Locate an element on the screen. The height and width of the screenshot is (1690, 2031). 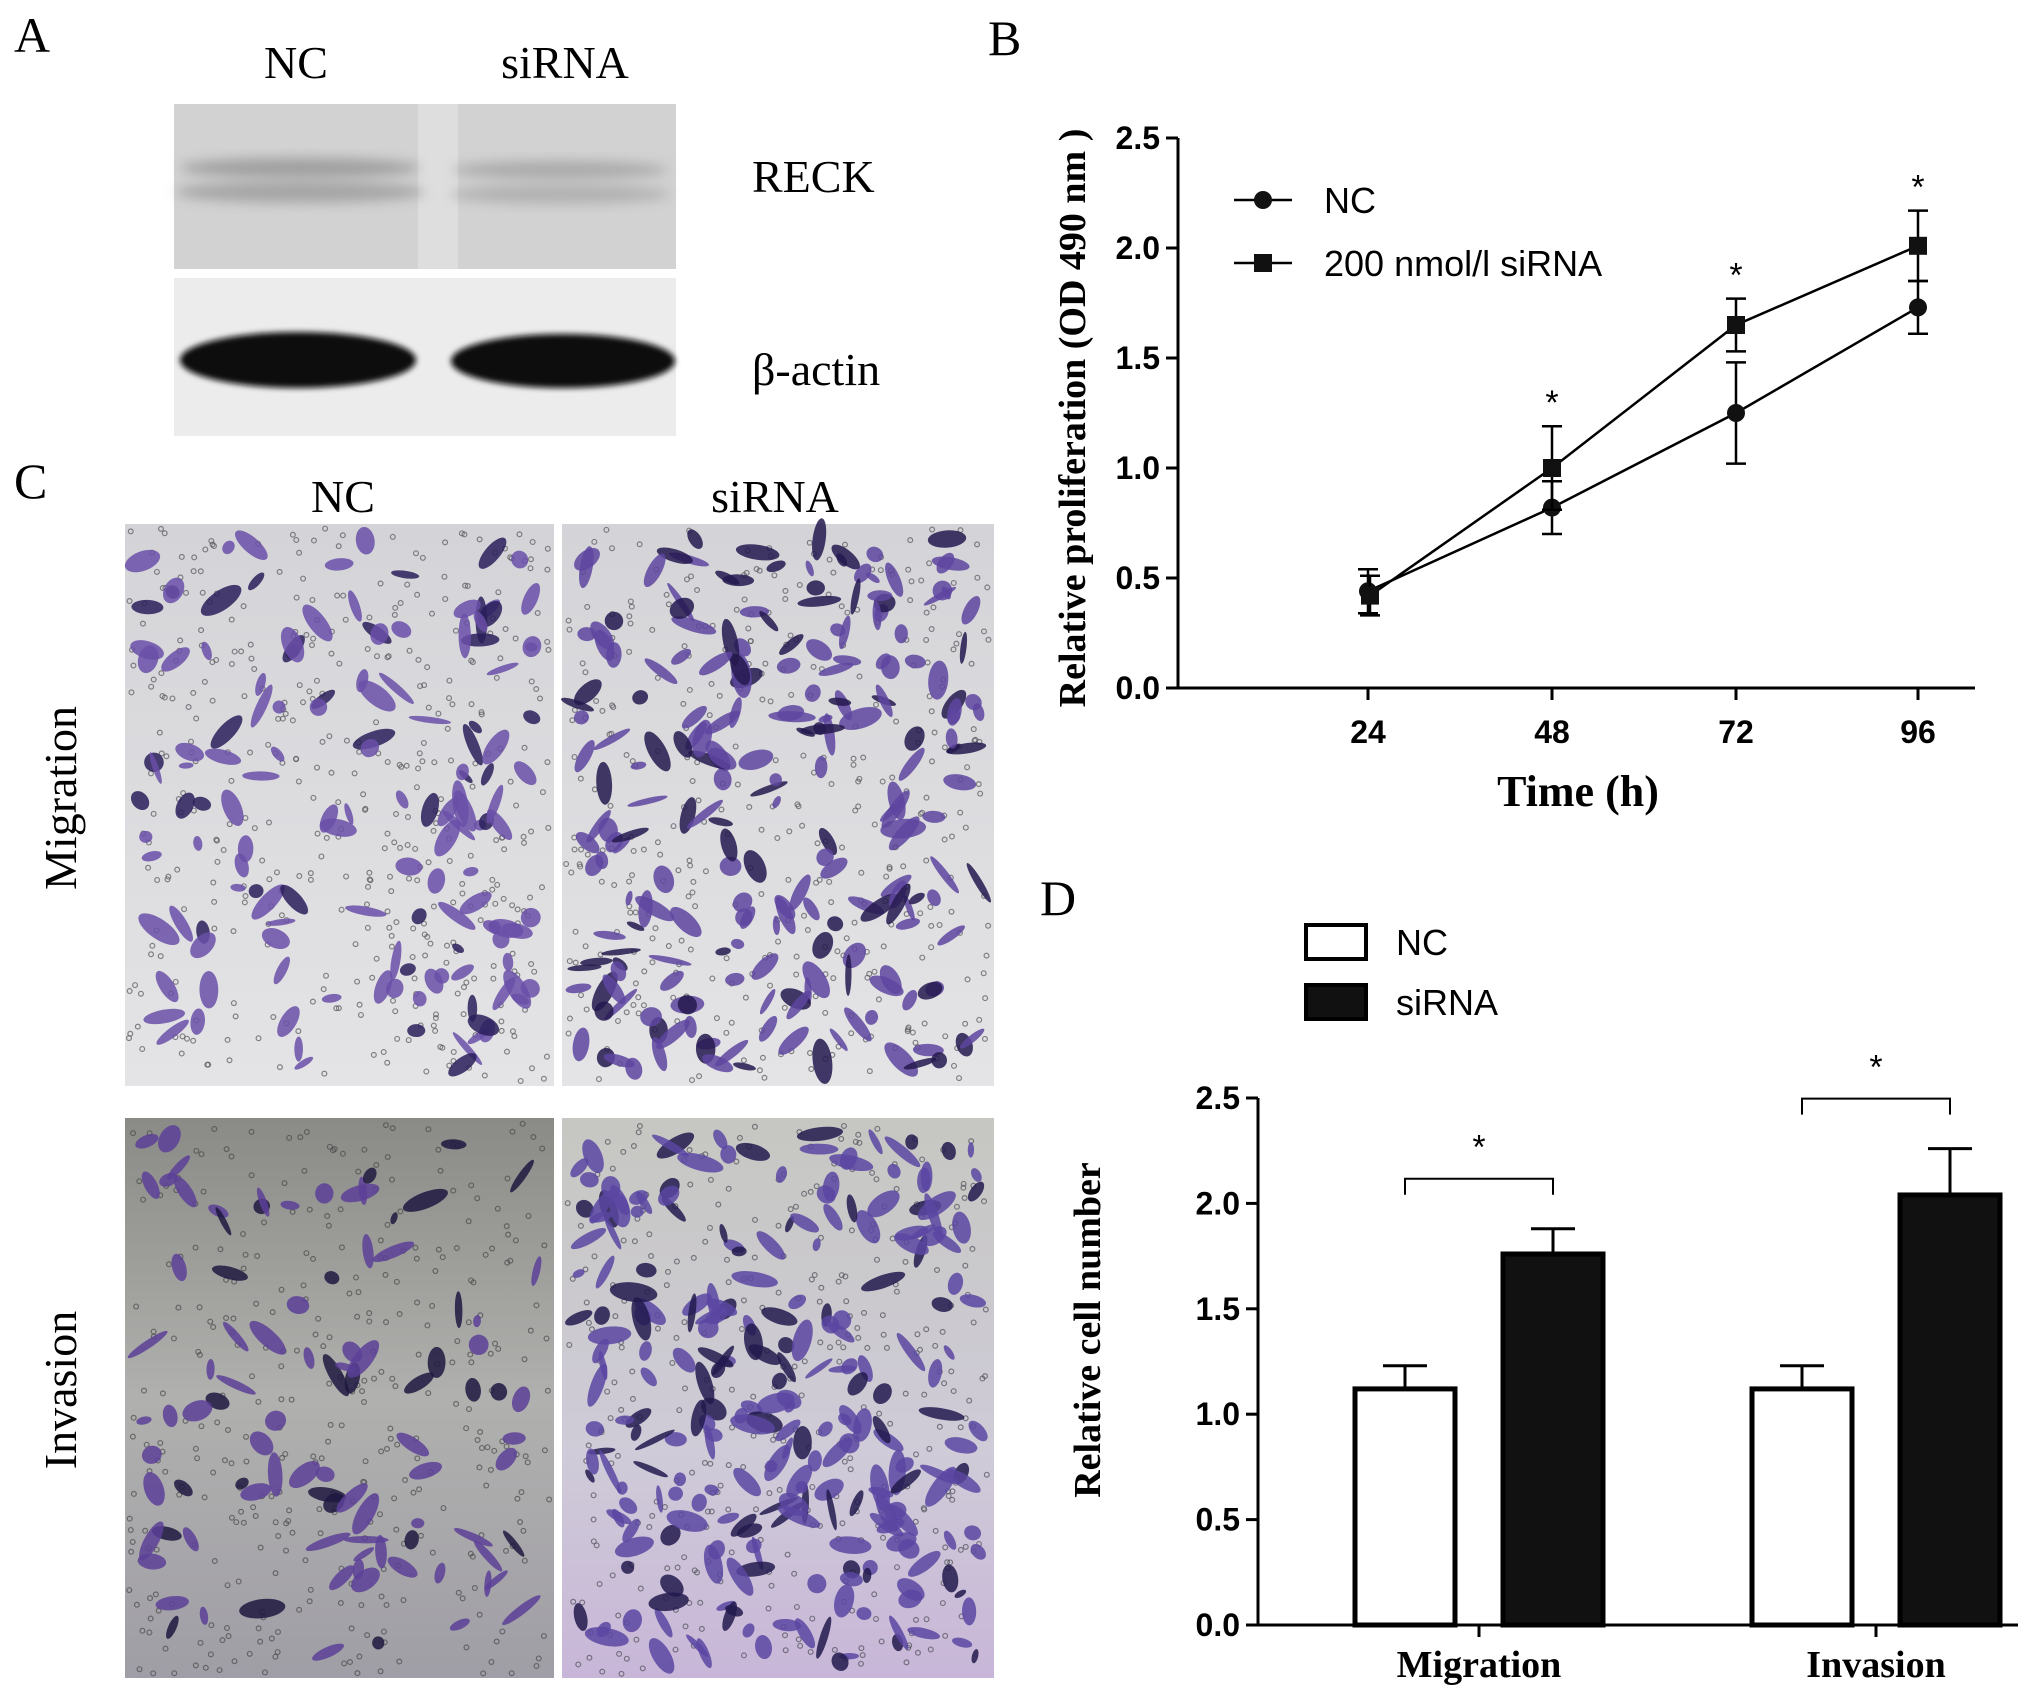
data-point-square is located at coordinates (1370, 595).